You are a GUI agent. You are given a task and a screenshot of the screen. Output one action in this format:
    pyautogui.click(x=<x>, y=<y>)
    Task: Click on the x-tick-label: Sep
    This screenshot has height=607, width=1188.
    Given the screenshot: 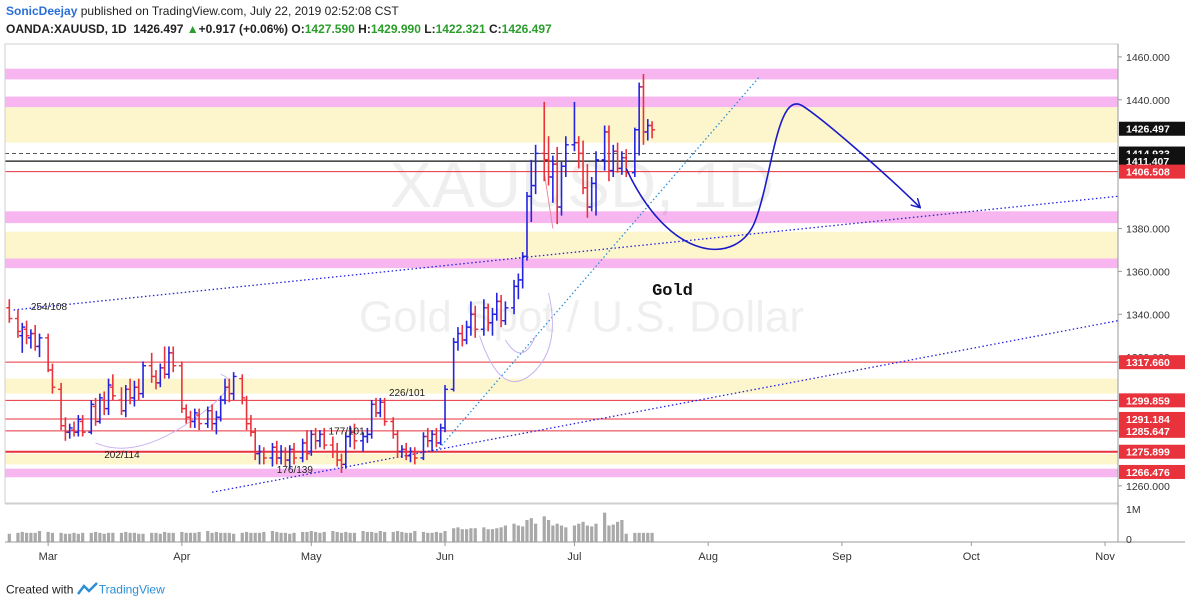 What is the action you would take?
    pyautogui.click(x=842, y=557)
    